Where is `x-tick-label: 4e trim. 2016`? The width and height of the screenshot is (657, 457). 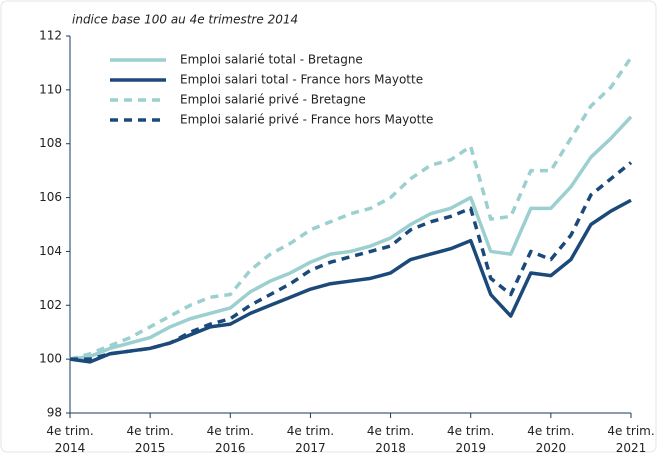 x-tick-label: 4e trim. 2016 is located at coordinates (230, 439).